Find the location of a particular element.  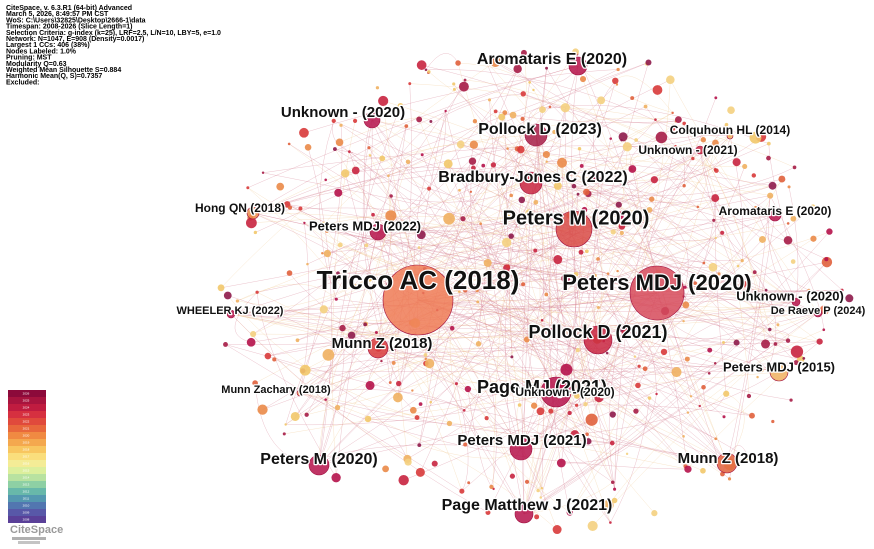

node-label: Munn Zachary (2018) is located at coordinates (276, 390).